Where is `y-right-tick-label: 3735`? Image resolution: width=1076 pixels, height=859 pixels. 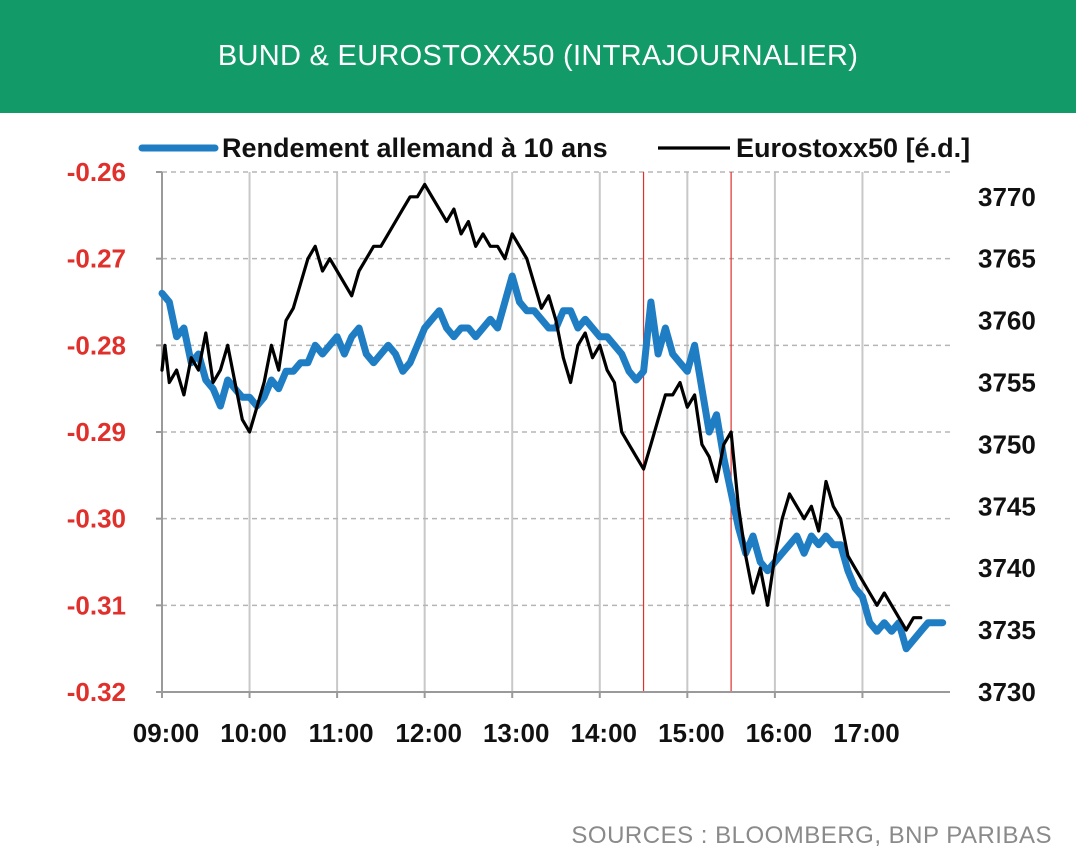 y-right-tick-label: 3735 is located at coordinates (1007, 630).